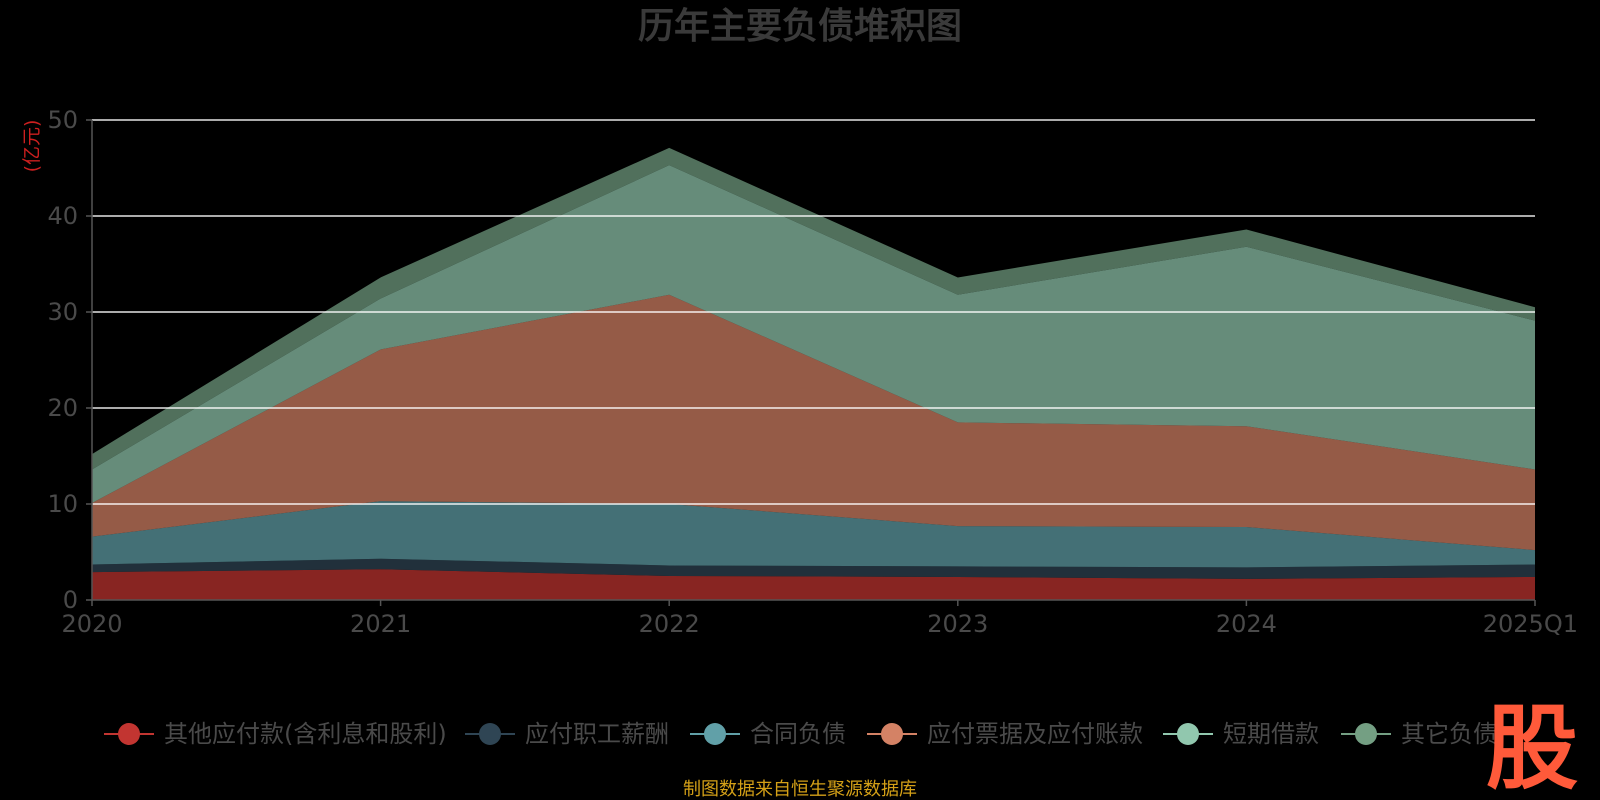 The image size is (1600, 800). Describe the element at coordinates (62, 216) in the screenshot. I see `y-tick-label-4: 40` at that location.